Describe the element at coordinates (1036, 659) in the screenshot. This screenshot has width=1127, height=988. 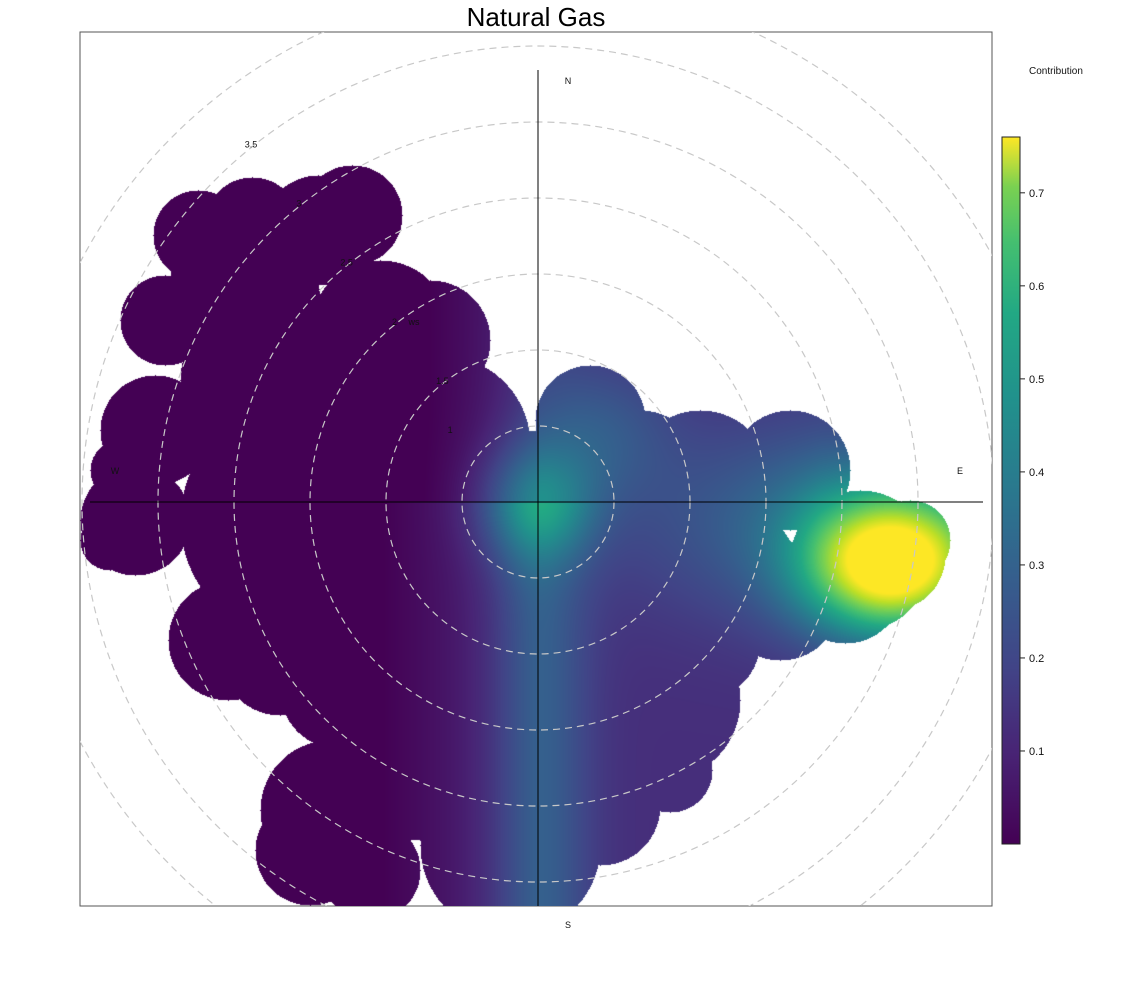
I see `colorbar-tick-label: 0.2` at that location.